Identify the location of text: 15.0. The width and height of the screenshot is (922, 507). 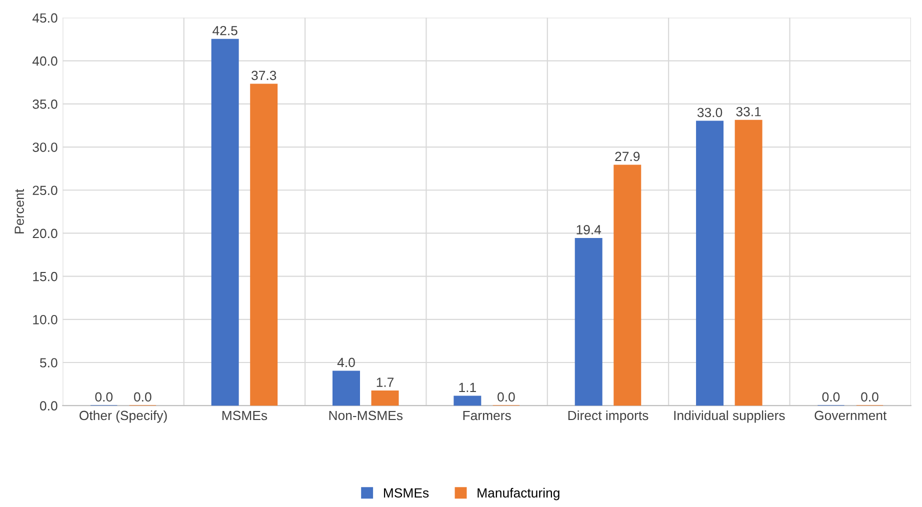
(45, 277).